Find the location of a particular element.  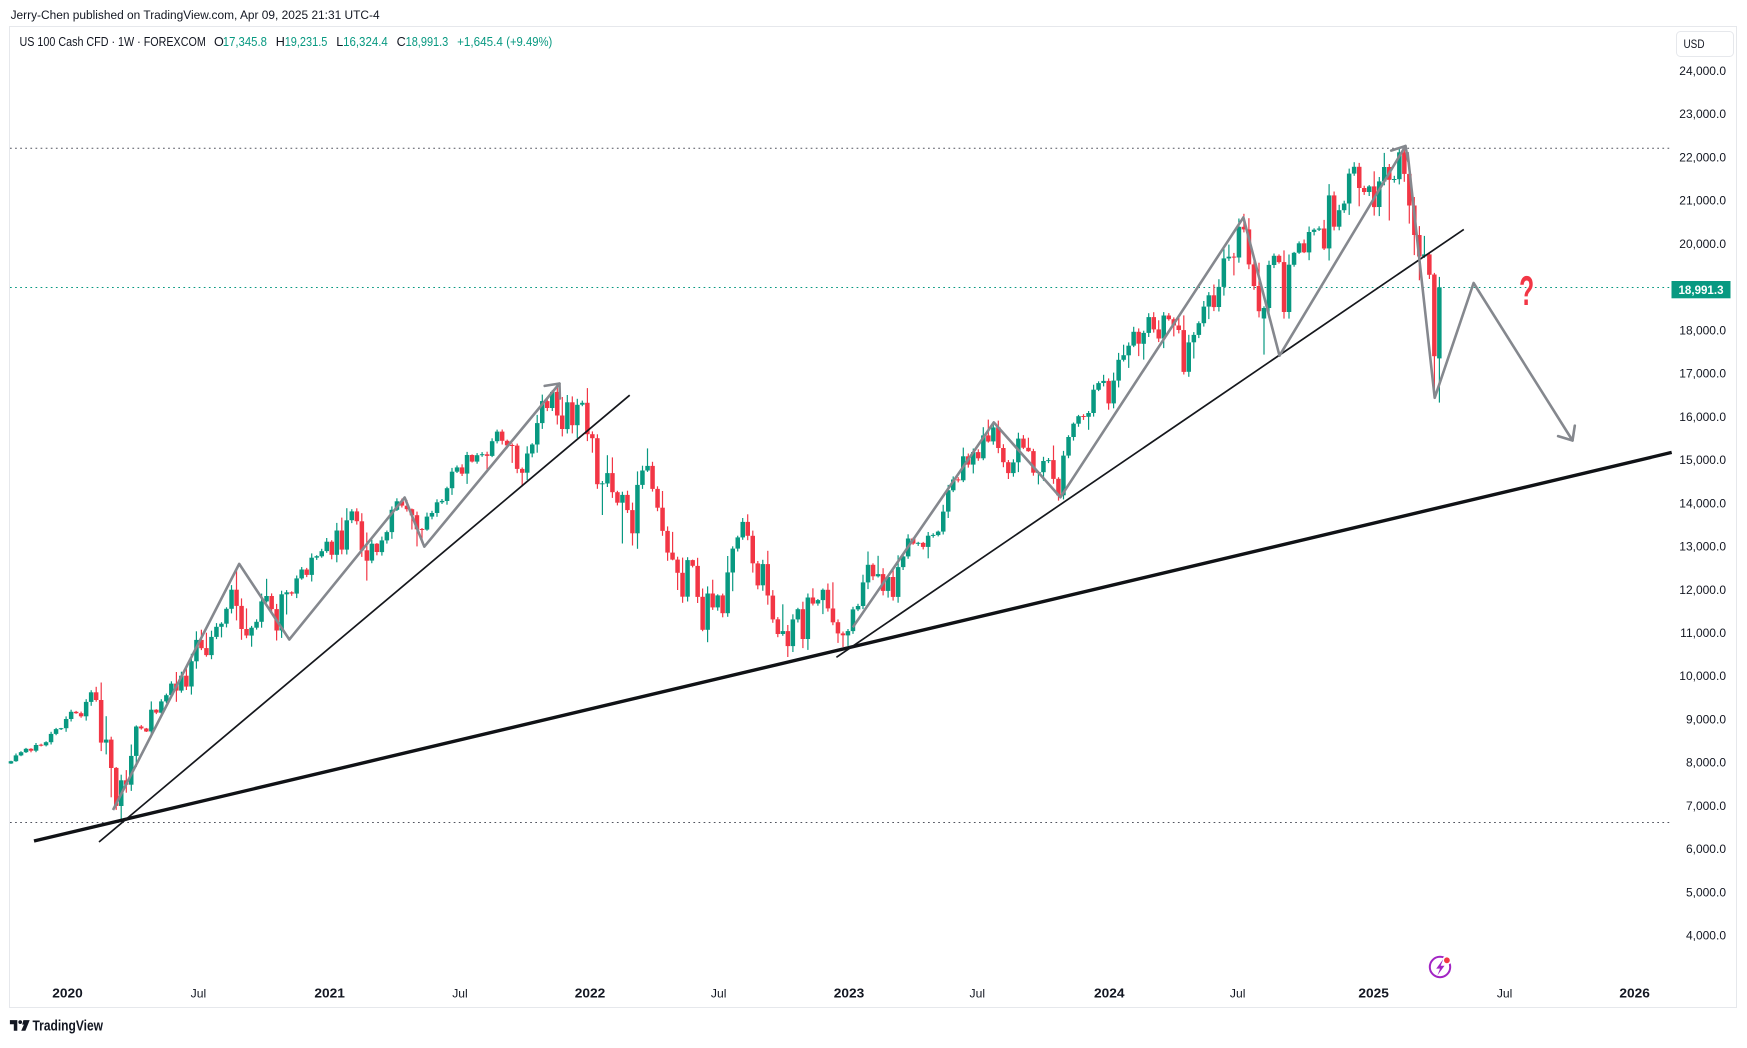

svg-text: 12,000.0 is located at coordinates (1702, 590).